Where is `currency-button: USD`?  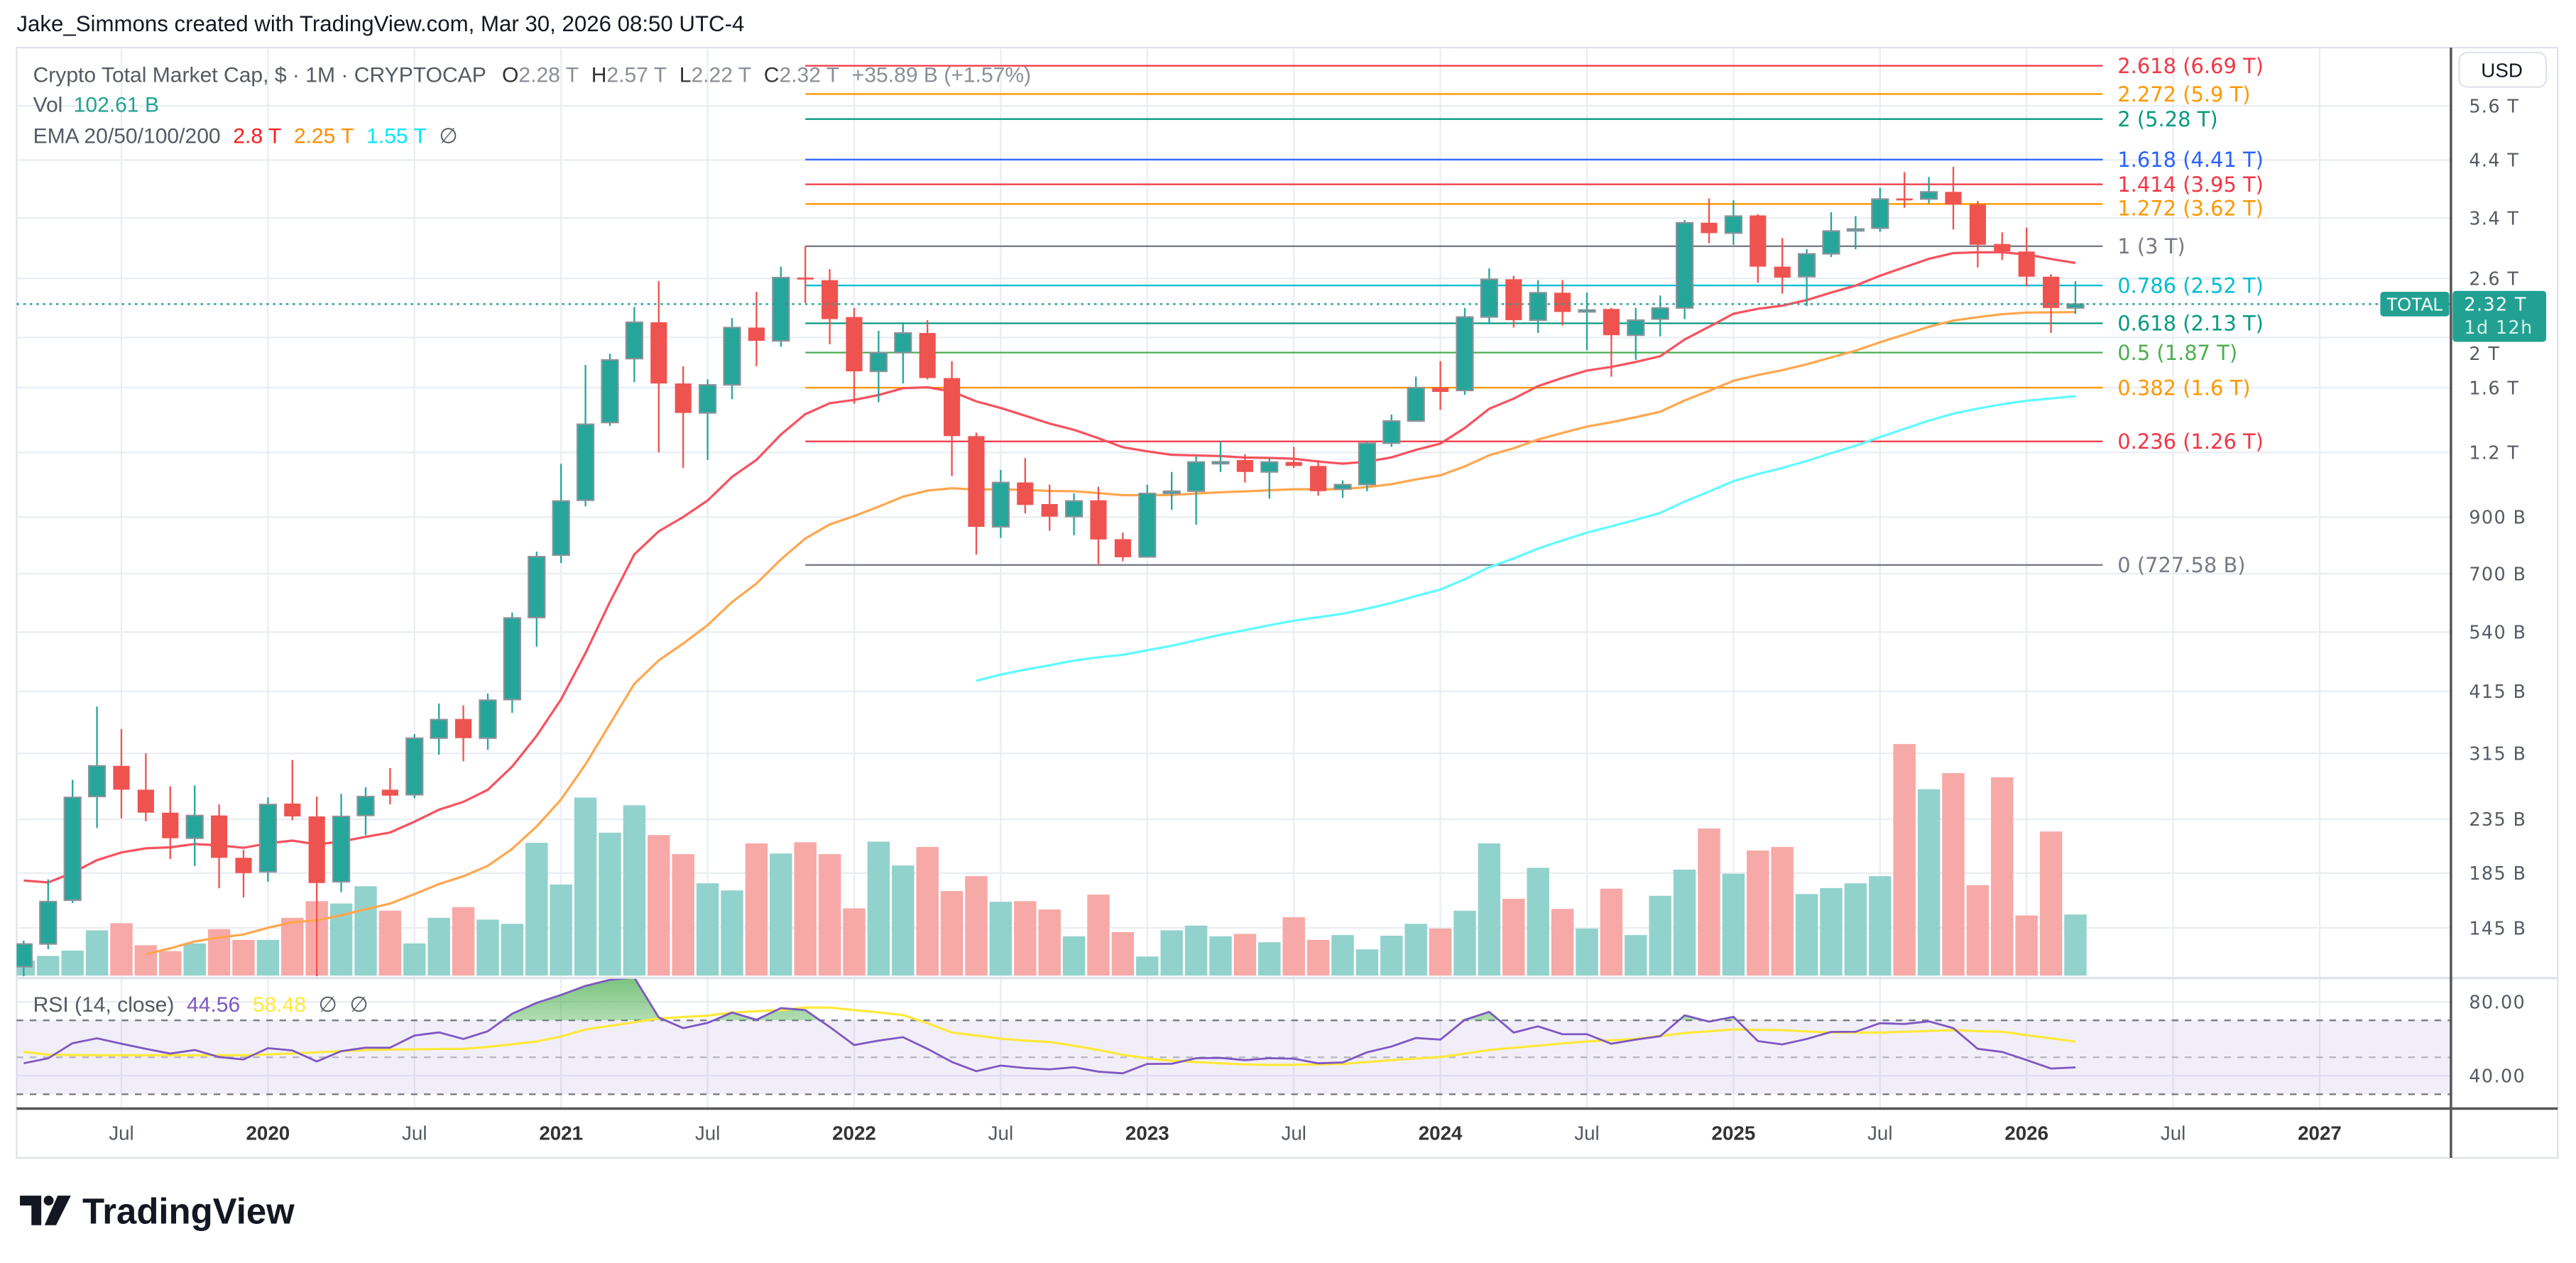
currency-button: USD is located at coordinates (2503, 69).